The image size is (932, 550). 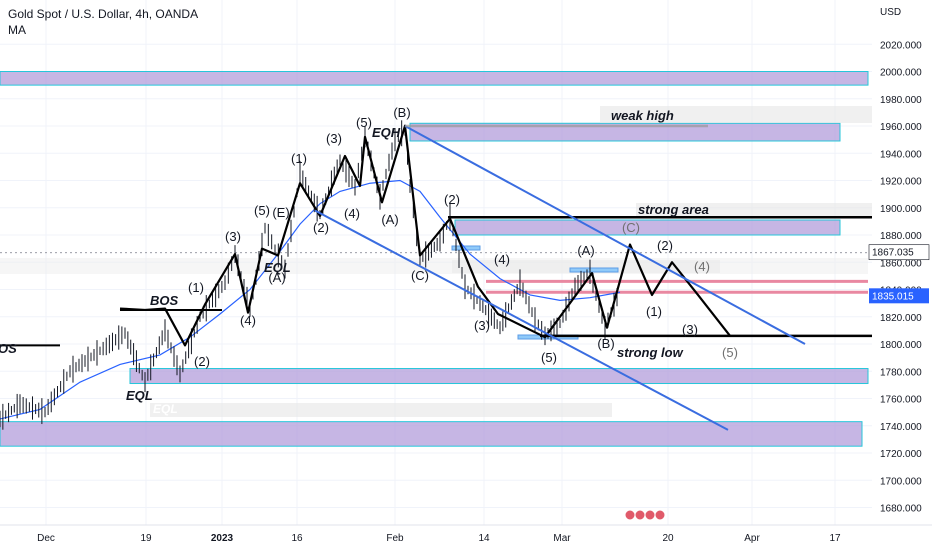 I want to click on currency-label: USD, so click(x=890, y=12).